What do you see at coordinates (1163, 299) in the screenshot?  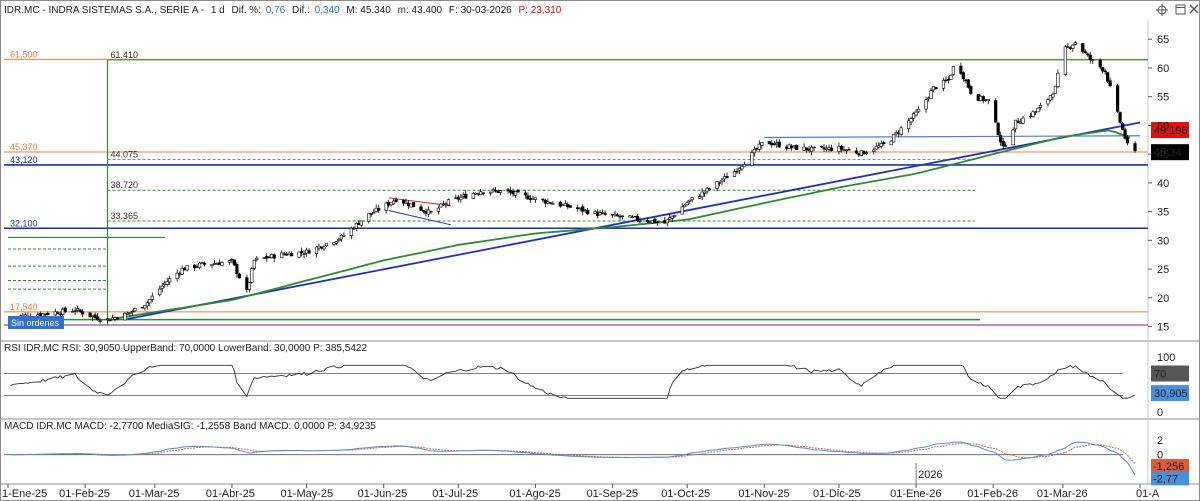 I see `y-tick-label: 20` at bounding box center [1163, 299].